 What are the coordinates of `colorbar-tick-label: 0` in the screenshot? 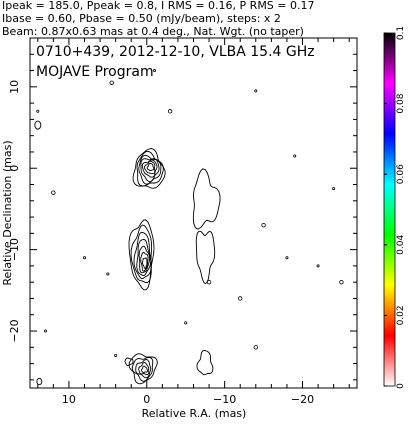 It's located at (401, 386).